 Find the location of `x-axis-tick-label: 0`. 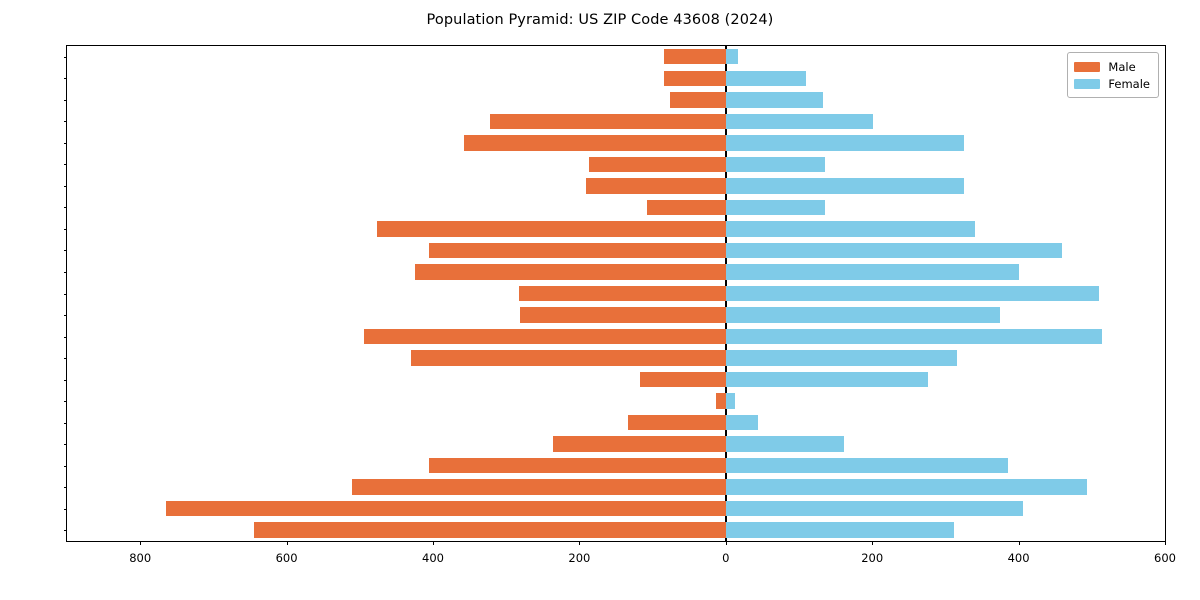

x-axis-tick-label: 0 is located at coordinates (726, 558).